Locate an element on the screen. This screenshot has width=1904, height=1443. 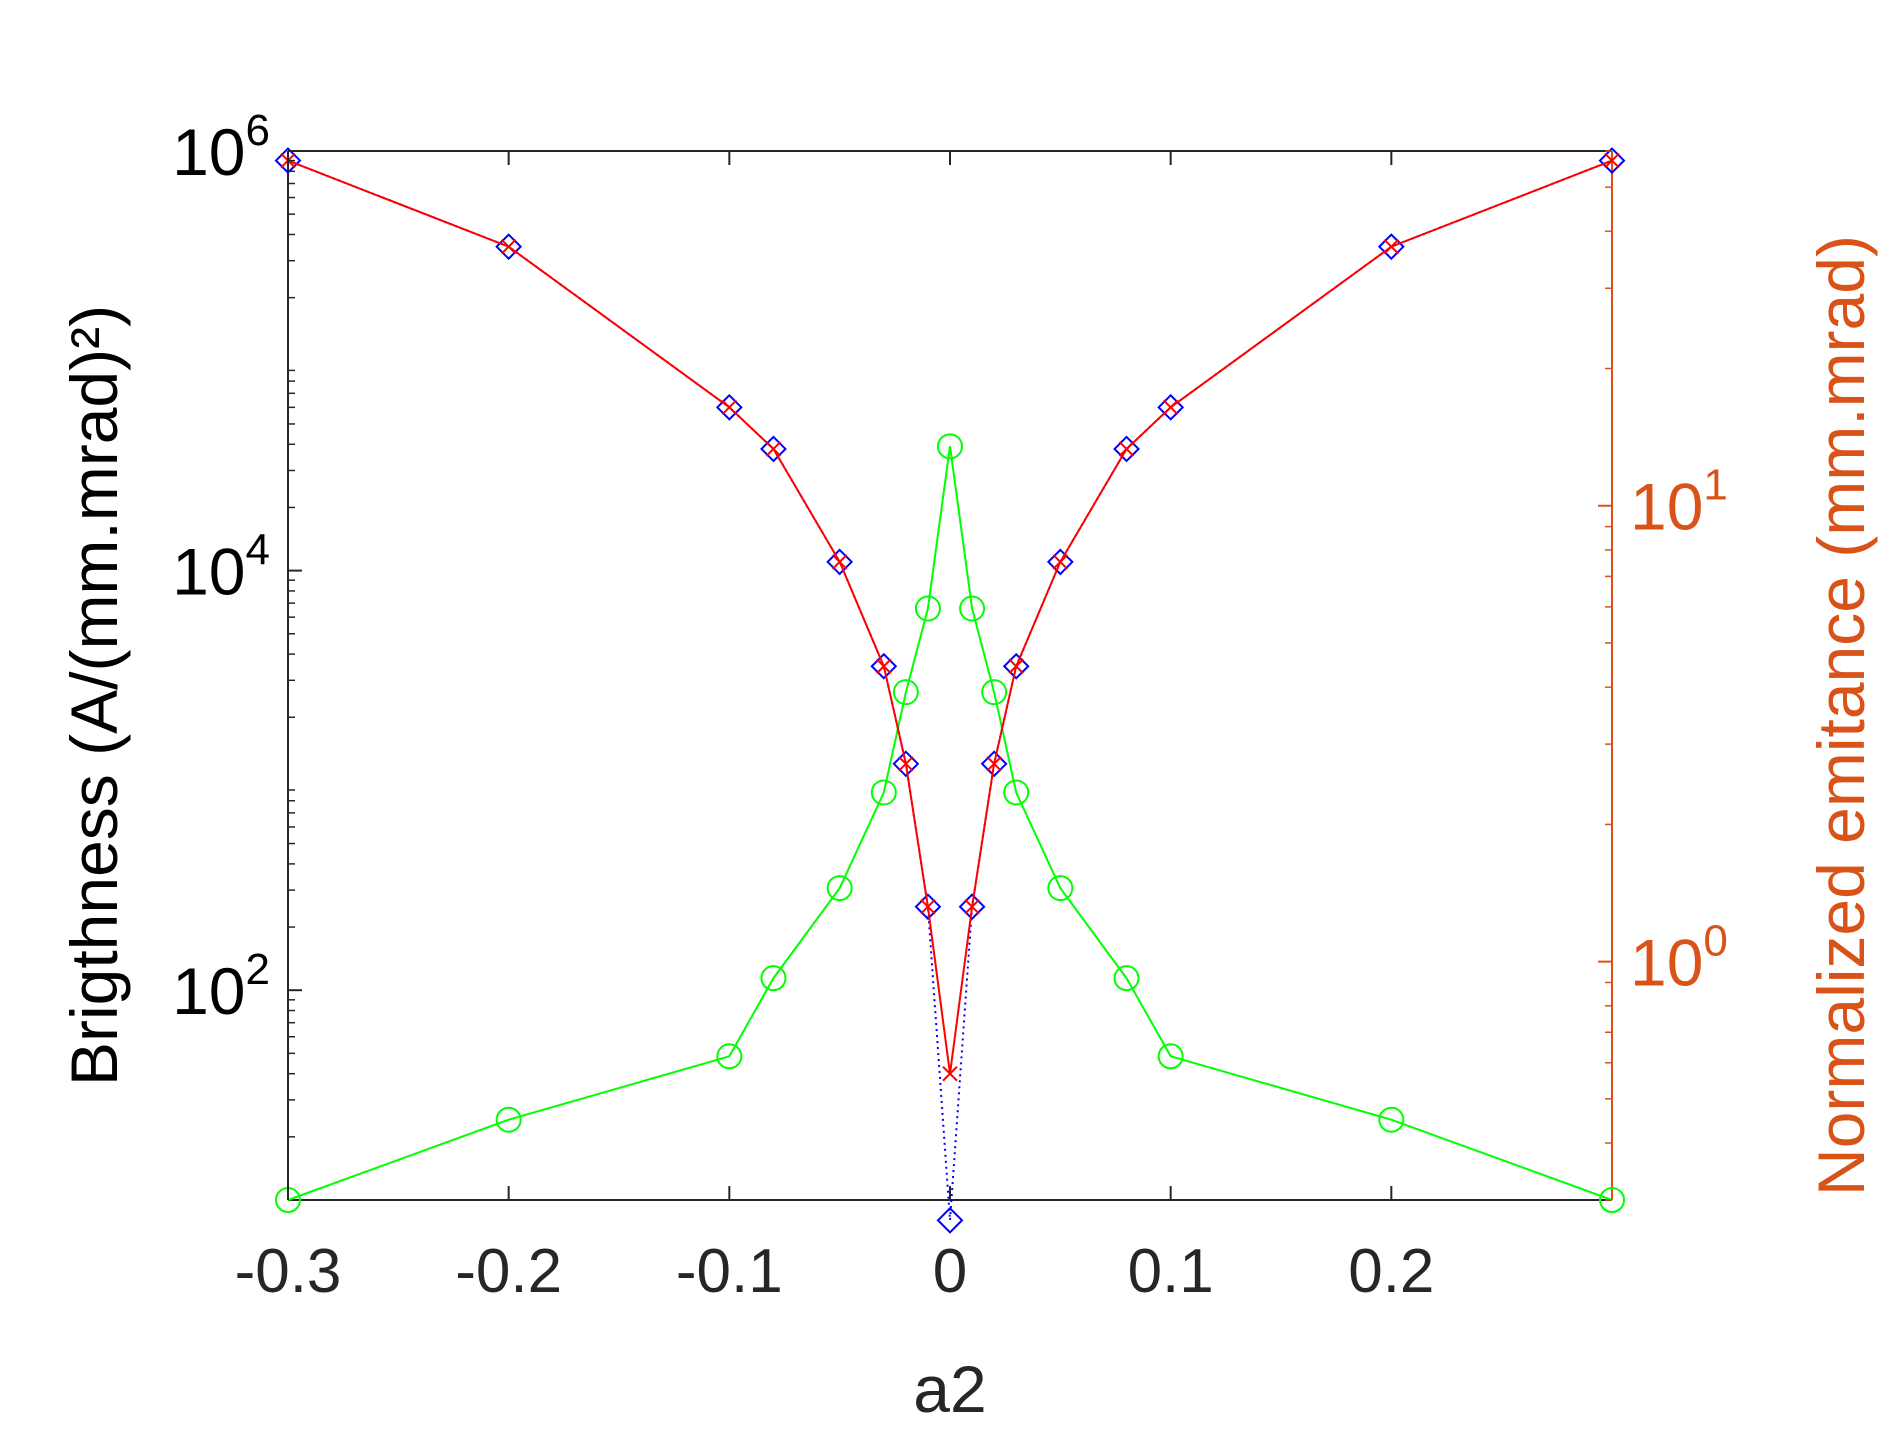
y-left-tick-label: 10⁴ is located at coordinates (221, 567).